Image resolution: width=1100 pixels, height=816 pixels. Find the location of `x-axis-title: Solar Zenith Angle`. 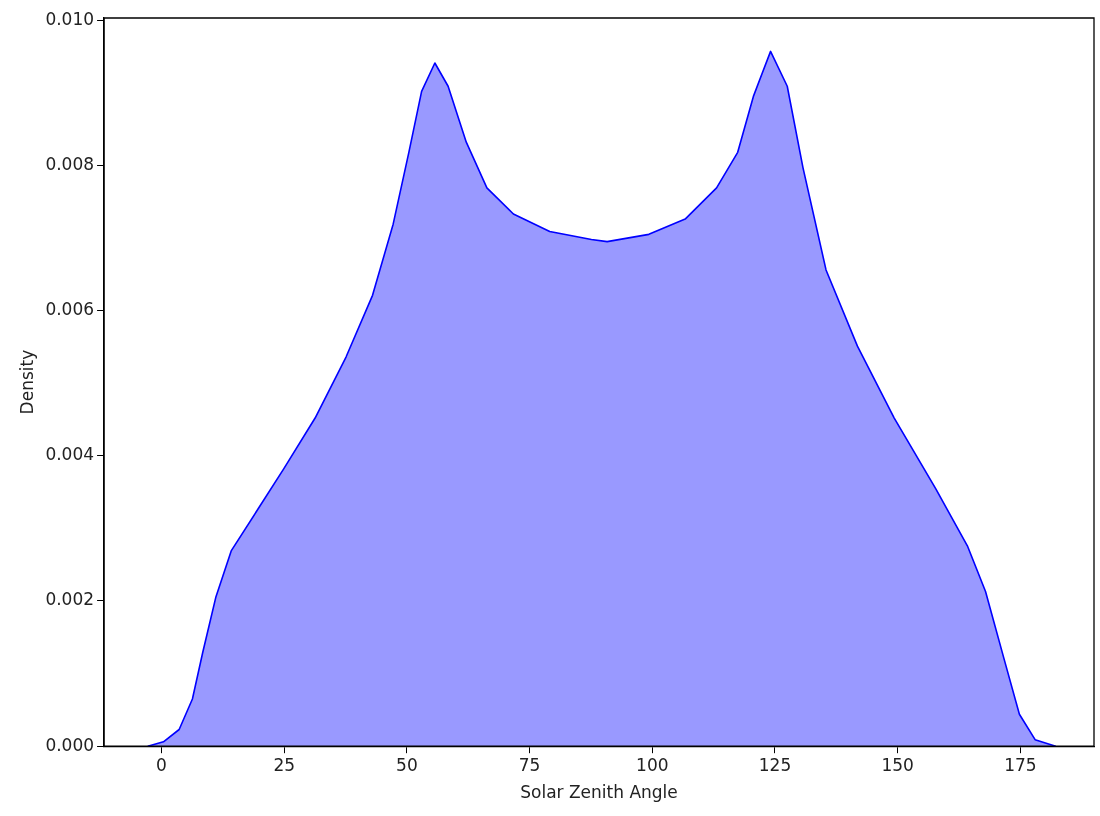

x-axis-title: Solar Zenith Angle is located at coordinates (599, 792).